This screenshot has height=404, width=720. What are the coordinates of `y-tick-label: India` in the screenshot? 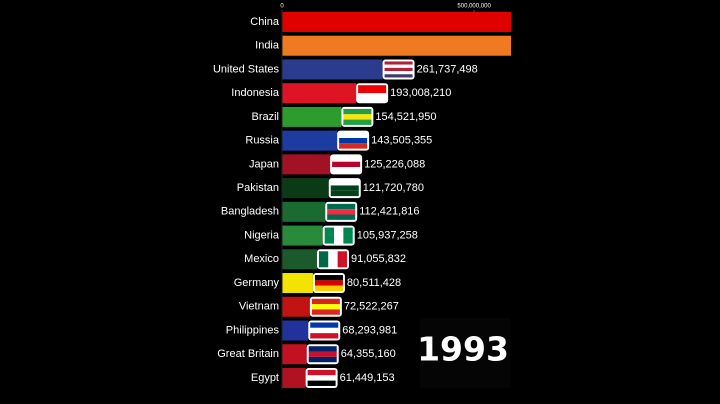 It's located at (267, 46).